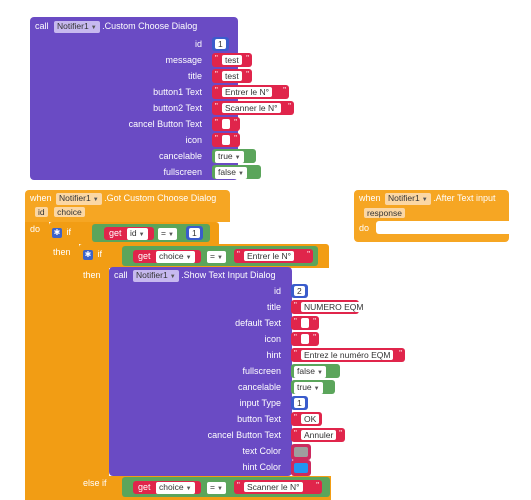  What do you see at coordinates (261, 467) in the screenshot?
I see `param-label: hint Color` at bounding box center [261, 467].